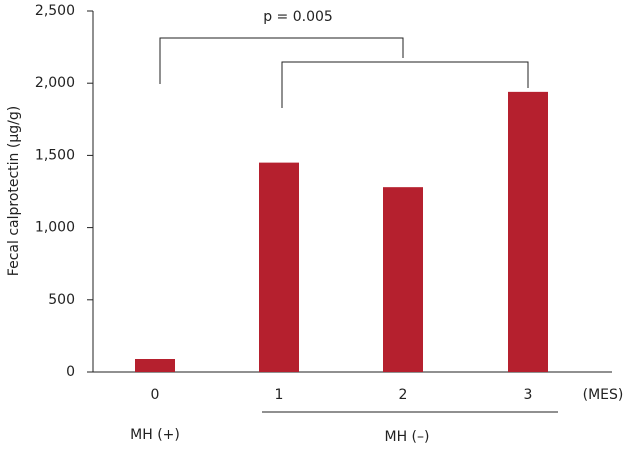  What do you see at coordinates (70, 372) in the screenshot?
I see `y-tick-label: 0` at bounding box center [70, 372].